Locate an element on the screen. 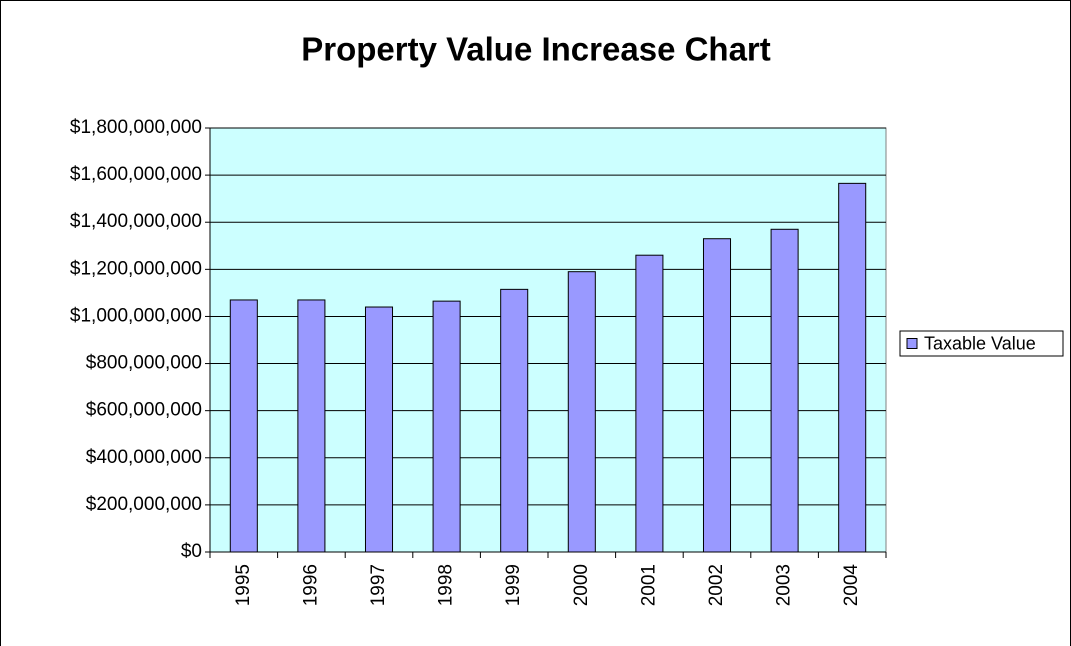  x-tick-label: 1998 is located at coordinates (446, 585).